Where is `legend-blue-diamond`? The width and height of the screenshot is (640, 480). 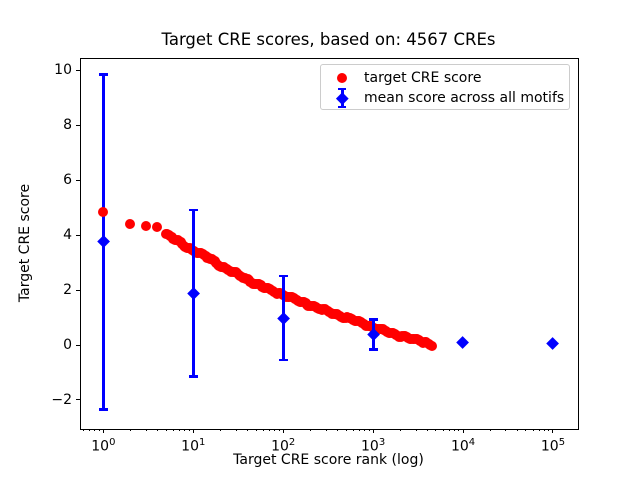 legend-blue-diamond is located at coordinates (342, 98).